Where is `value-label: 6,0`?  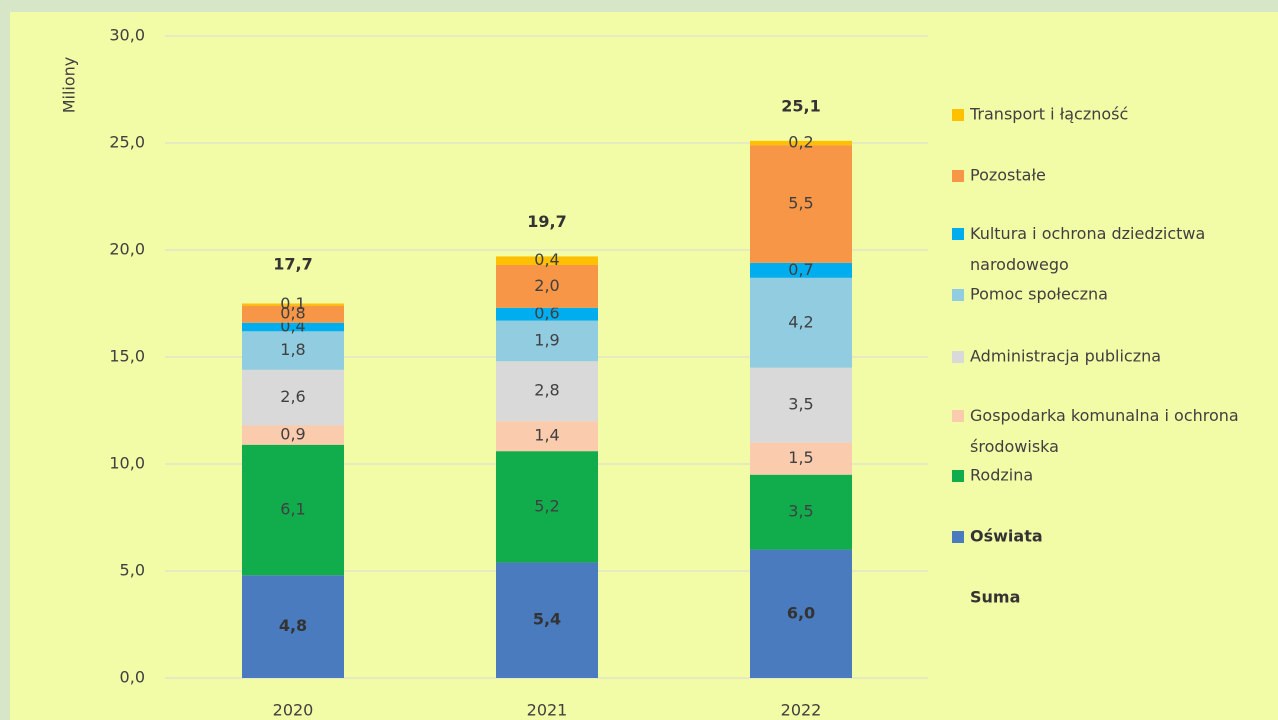
value-label: 6,0 is located at coordinates (801, 612).